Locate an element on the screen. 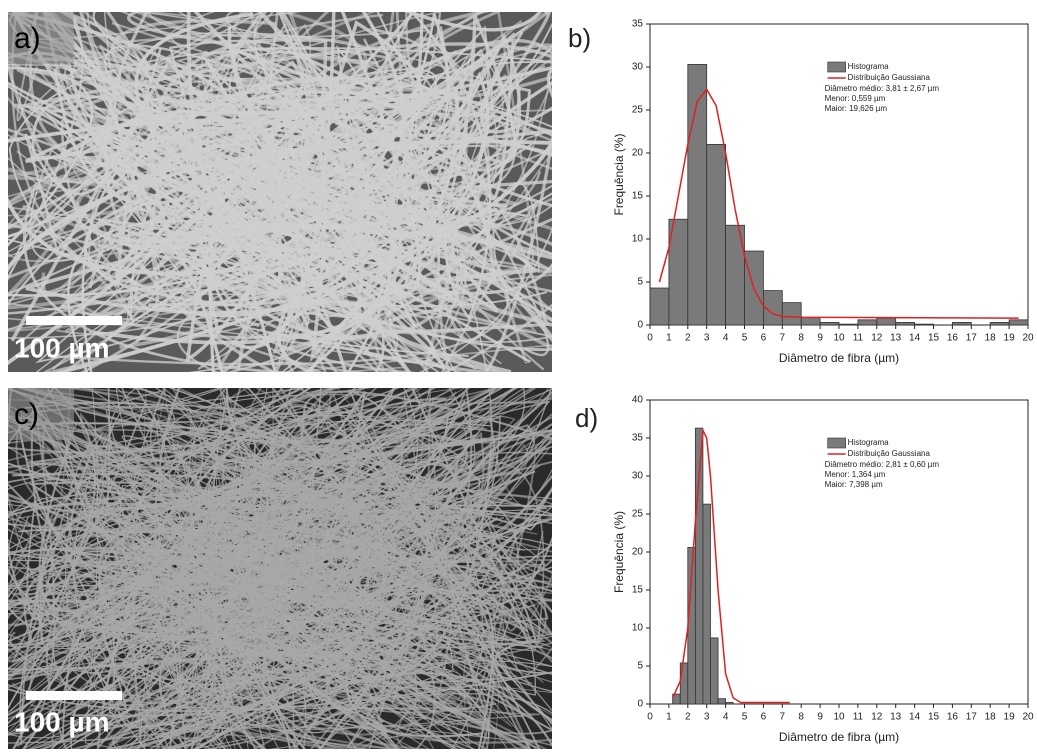  y-tick-label: 10 is located at coordinates (638, 239).